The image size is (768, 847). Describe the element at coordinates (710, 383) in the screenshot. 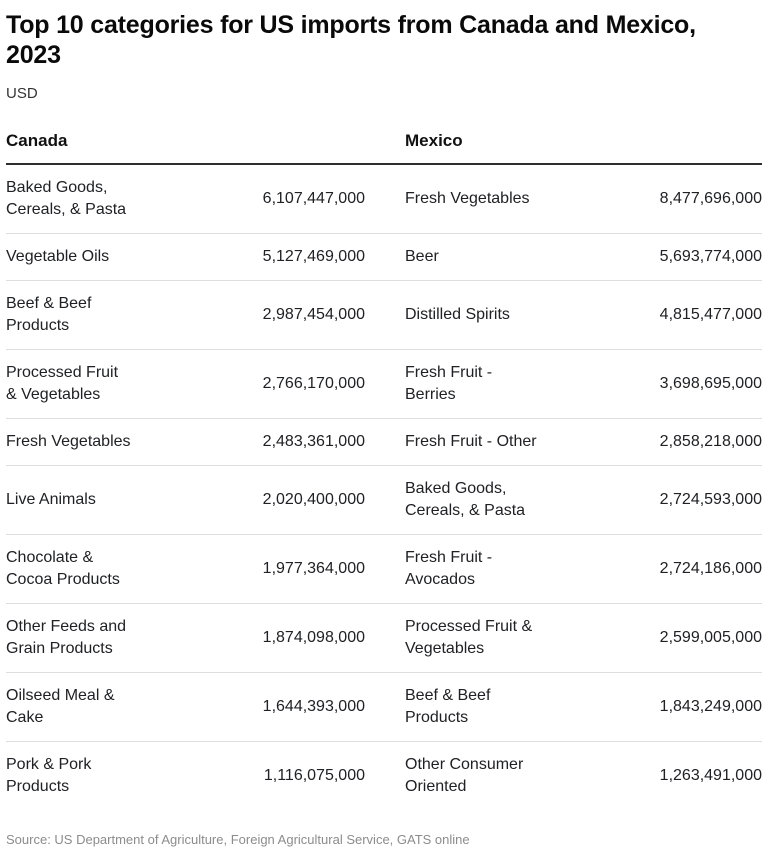

I see `mexico-value-cell: 3,698,695,000` at that location.